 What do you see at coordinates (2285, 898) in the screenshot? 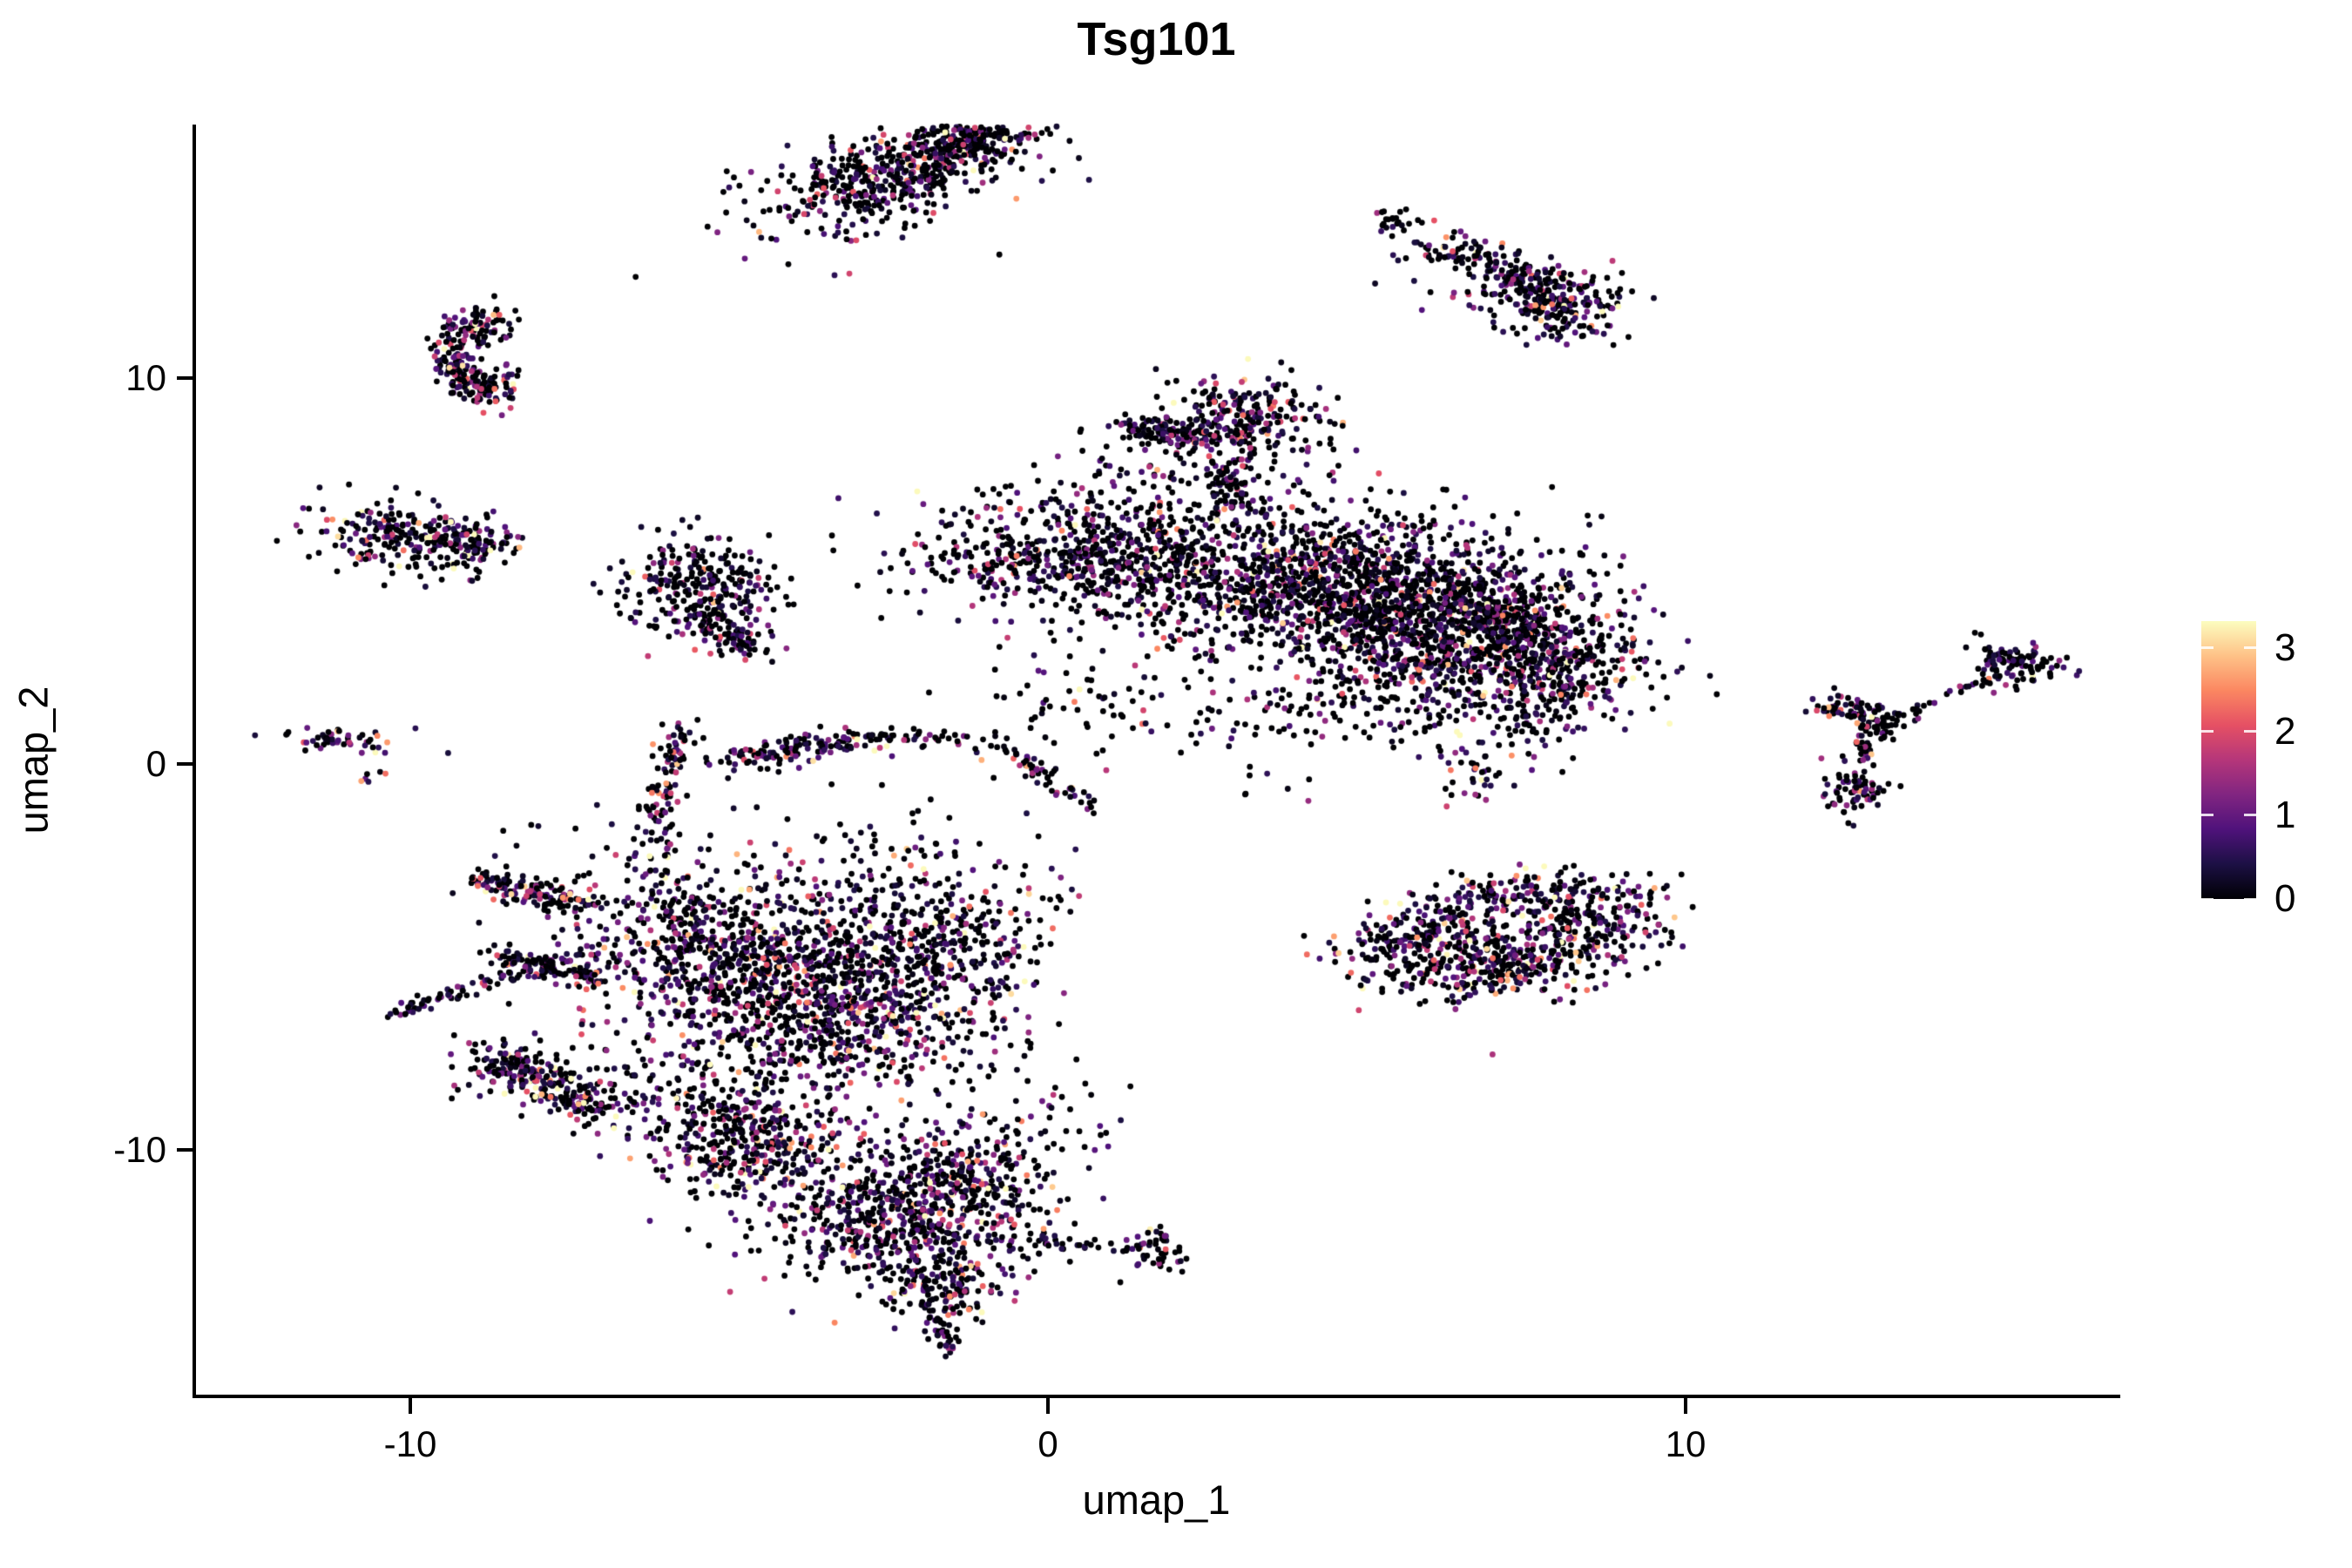
I see `colorbar-tick-label: 0` at bounding box center [2285, 898].